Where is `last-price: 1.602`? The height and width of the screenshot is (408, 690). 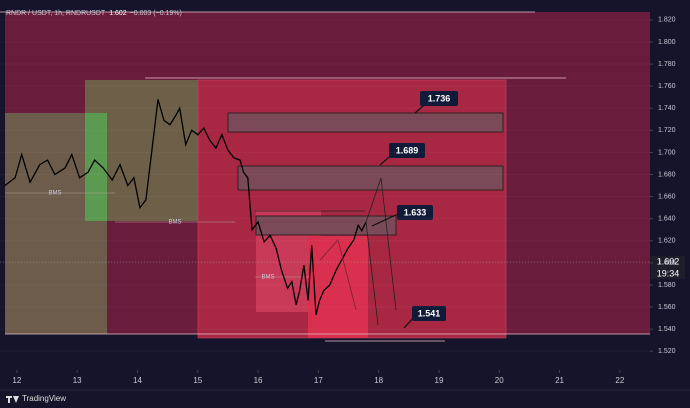 last-price: 1.602 is located at coordinates (118, 13).